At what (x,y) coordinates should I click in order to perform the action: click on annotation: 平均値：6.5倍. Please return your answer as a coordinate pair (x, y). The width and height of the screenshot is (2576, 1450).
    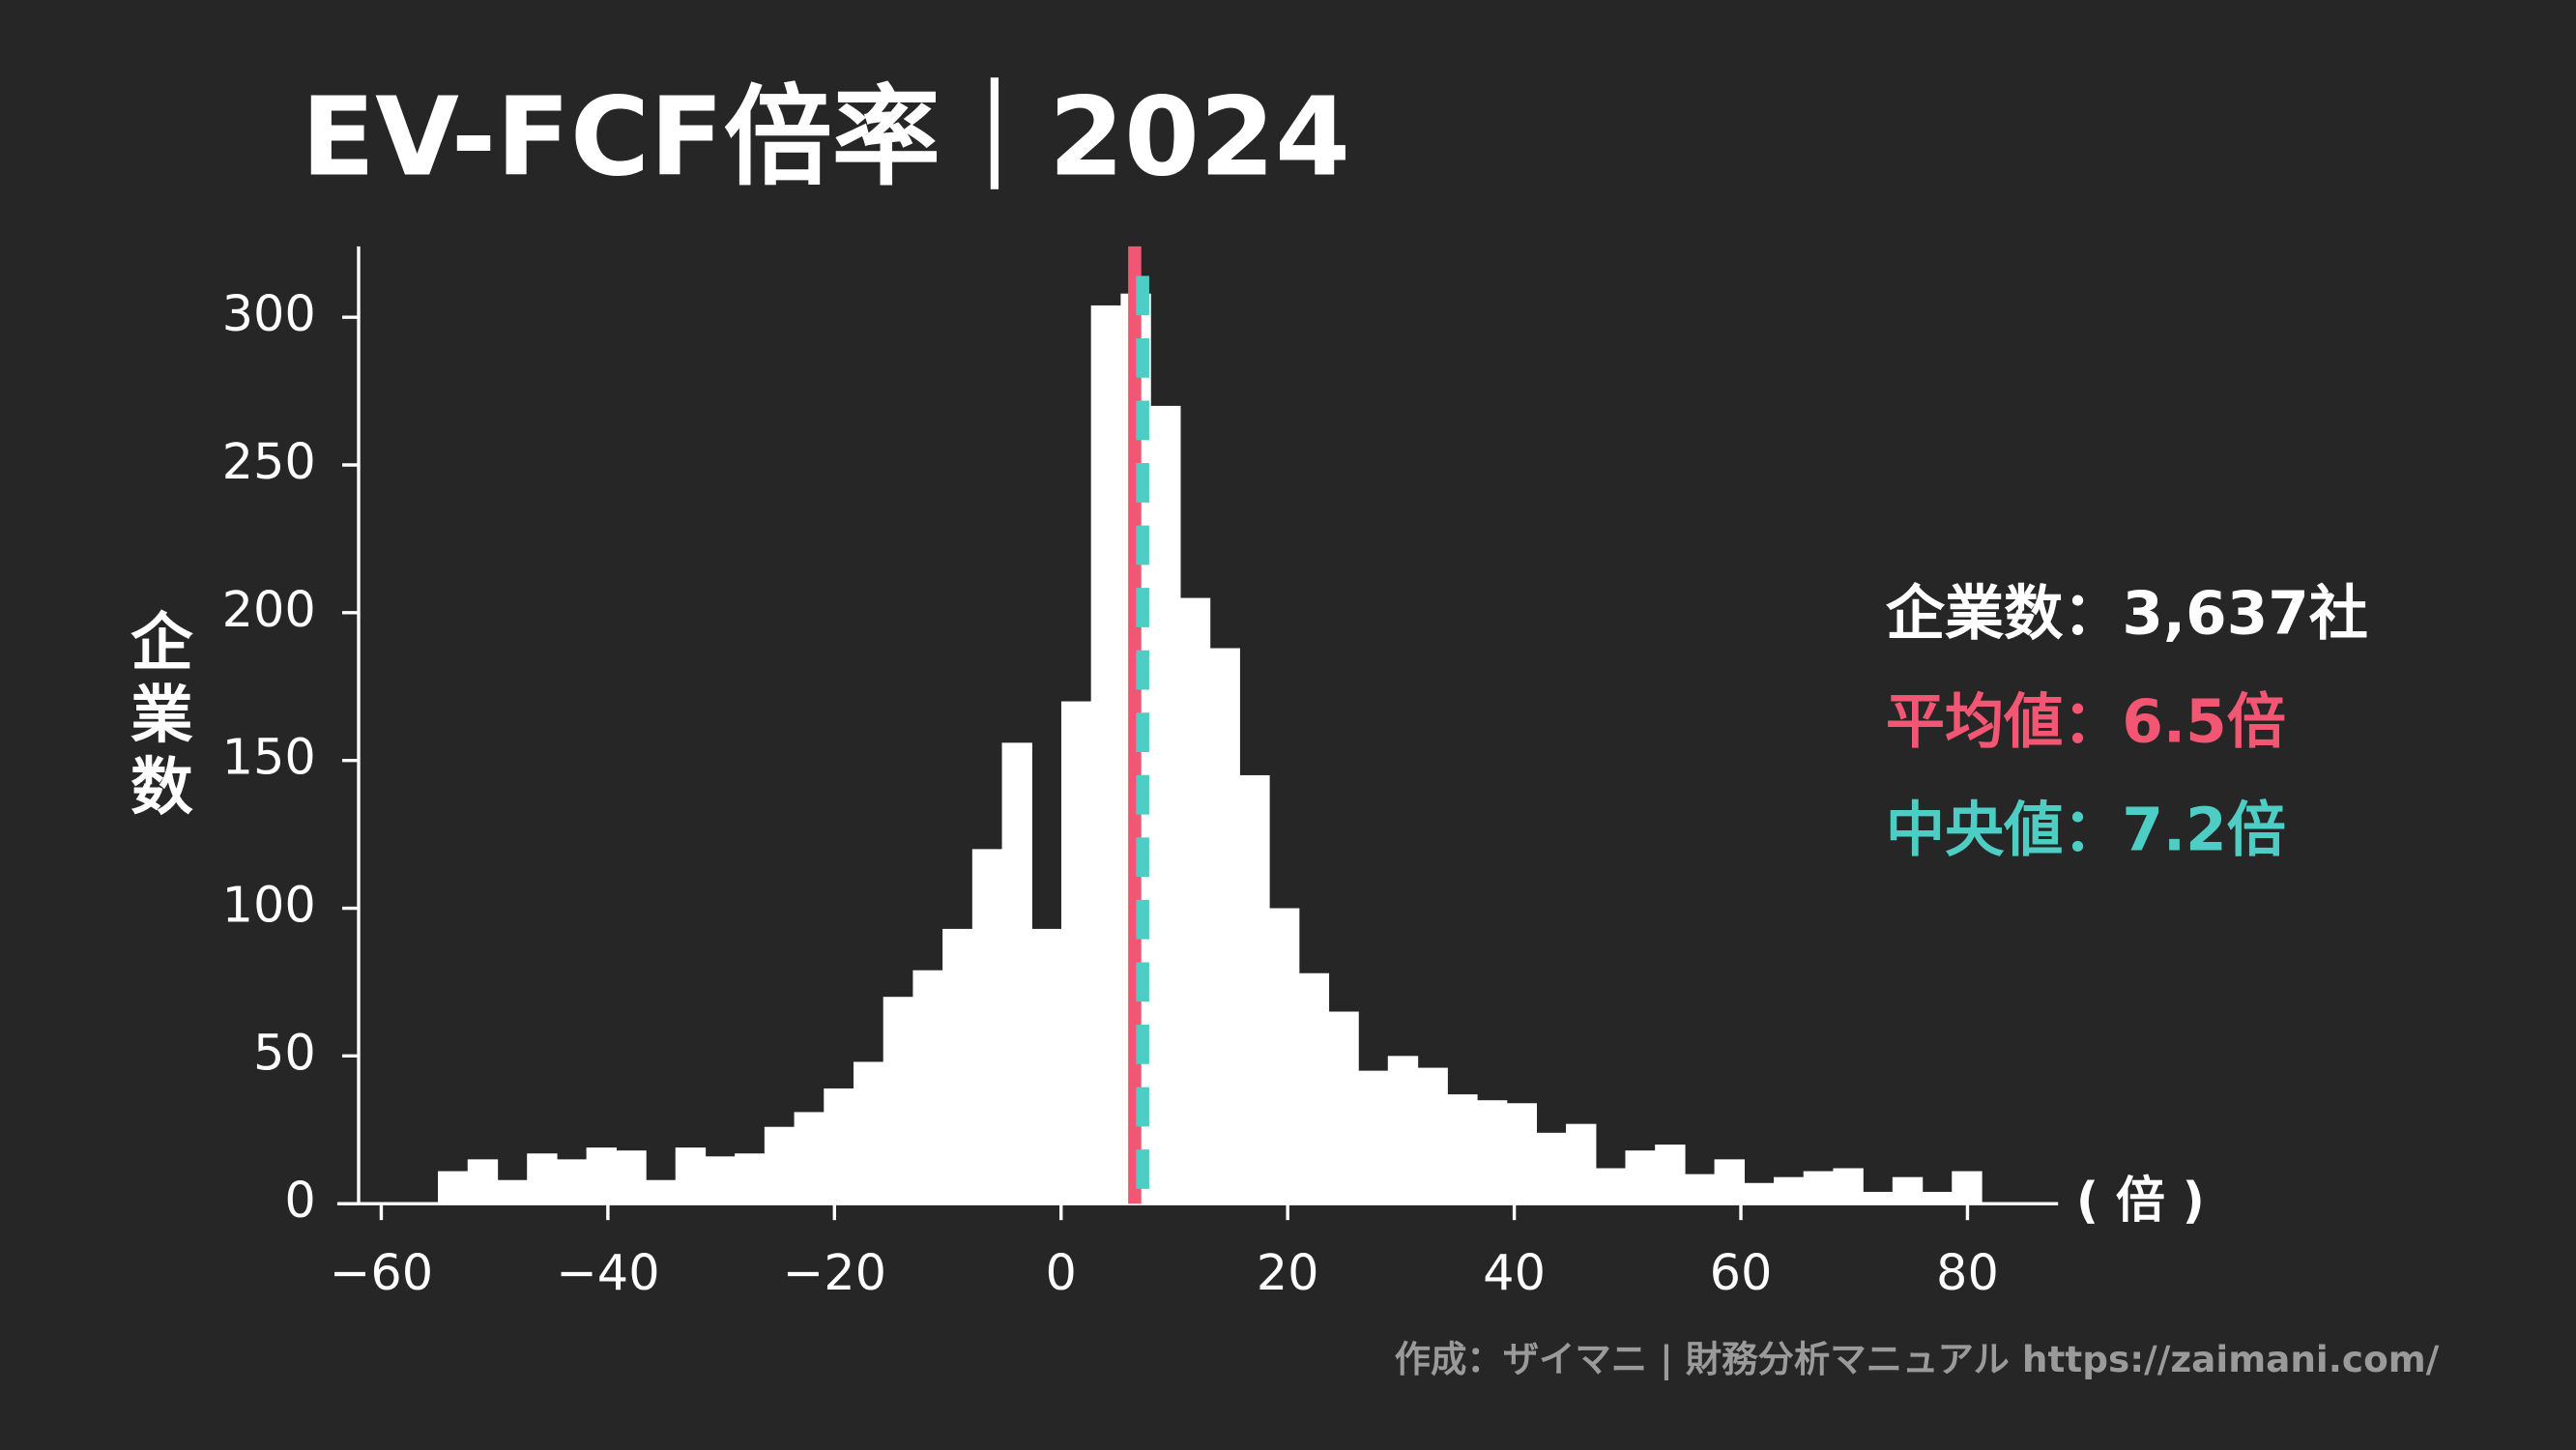
    Looking at the image, I should click on (2086, 722).